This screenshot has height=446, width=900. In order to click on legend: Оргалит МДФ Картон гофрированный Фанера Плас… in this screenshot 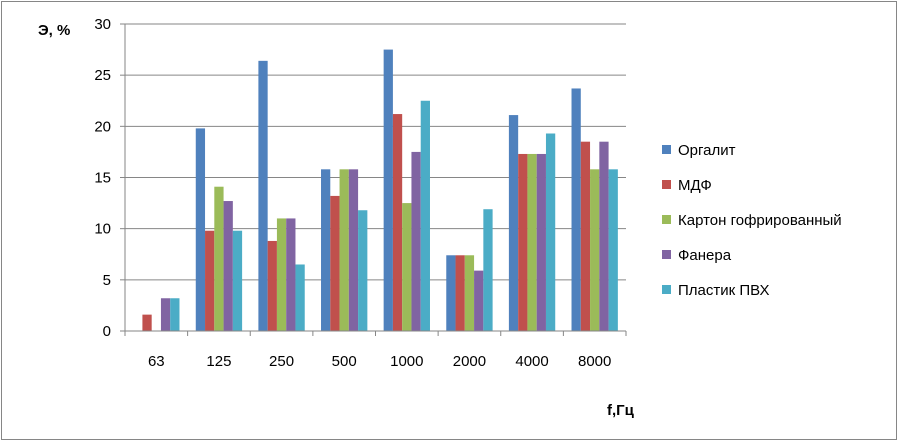, I will do `click(752, 220)`.